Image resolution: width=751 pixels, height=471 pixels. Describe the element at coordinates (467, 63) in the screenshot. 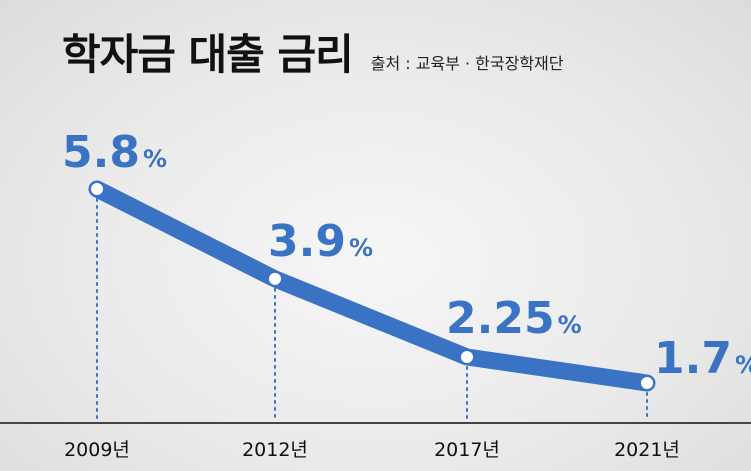

I see `chart-source: 출처 : 교육부 · 한국장학재단` at that location.